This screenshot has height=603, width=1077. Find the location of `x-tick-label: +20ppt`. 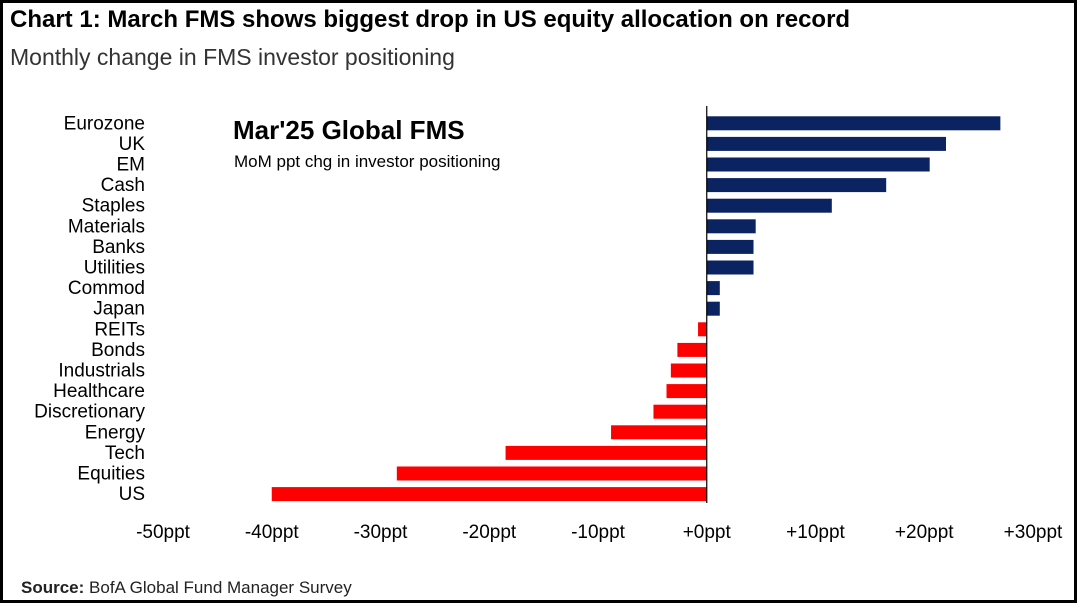

x-tick-label: +20ppt is located at coordinates (924, 532).